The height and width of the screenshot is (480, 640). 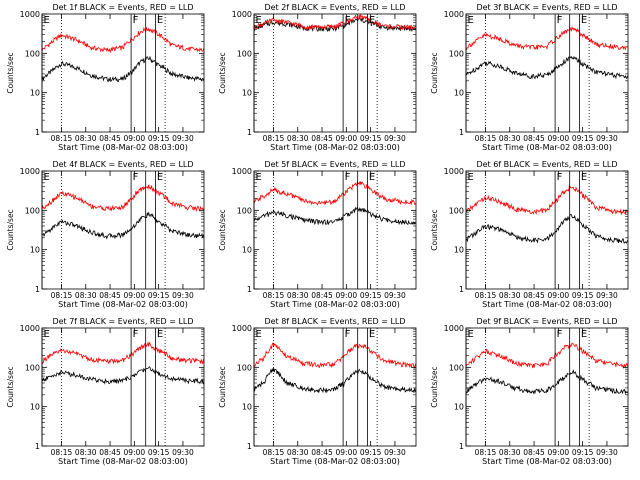 What do you see at coordinates (334, 321) in the screenshot?
I see `panel-title: Det 8f BLACK = Events, RED = LLD` at bounding box center [334, 321].